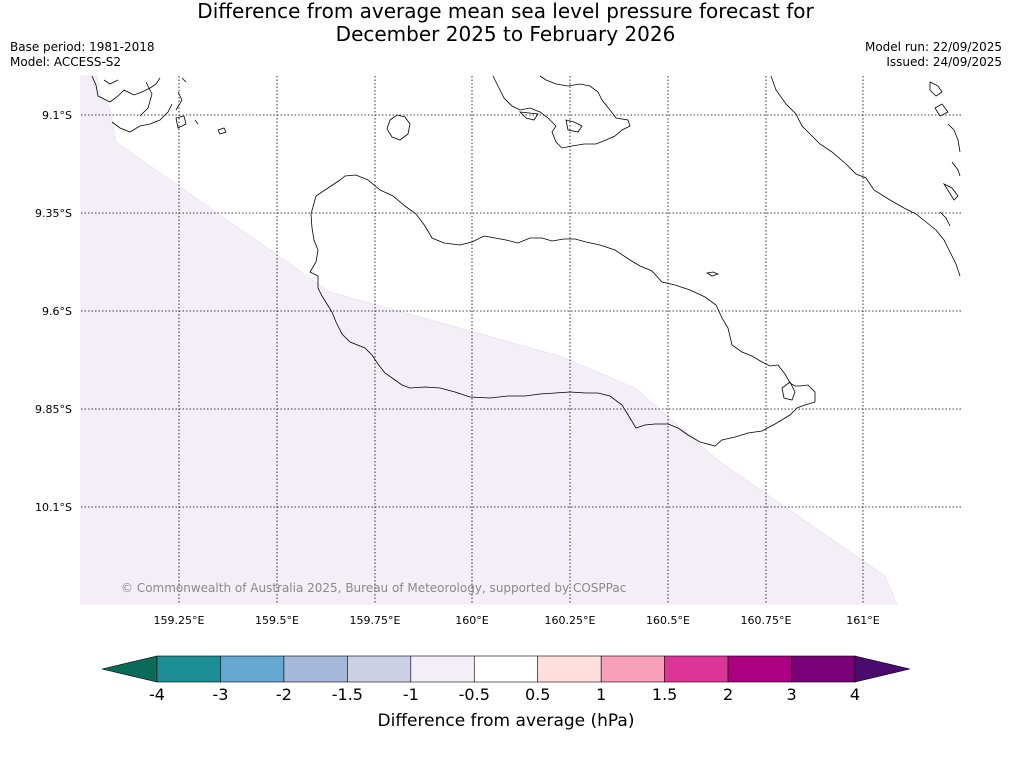  What do you see at coordinates (284, 694) in the screenshot?
I see `colorbar-tick-label: -2` at bounding box center [284, 694].